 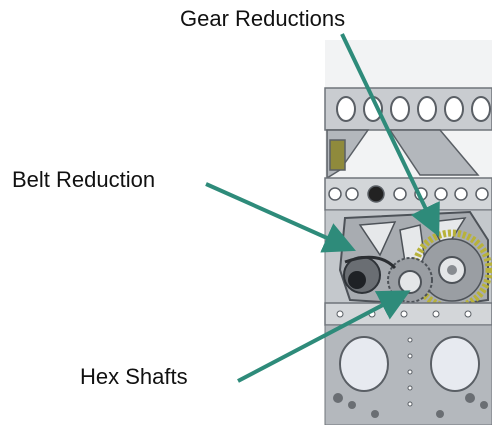 I want to click on label-gear-reductions: Gear Reductions, so click(x=263, y=18).